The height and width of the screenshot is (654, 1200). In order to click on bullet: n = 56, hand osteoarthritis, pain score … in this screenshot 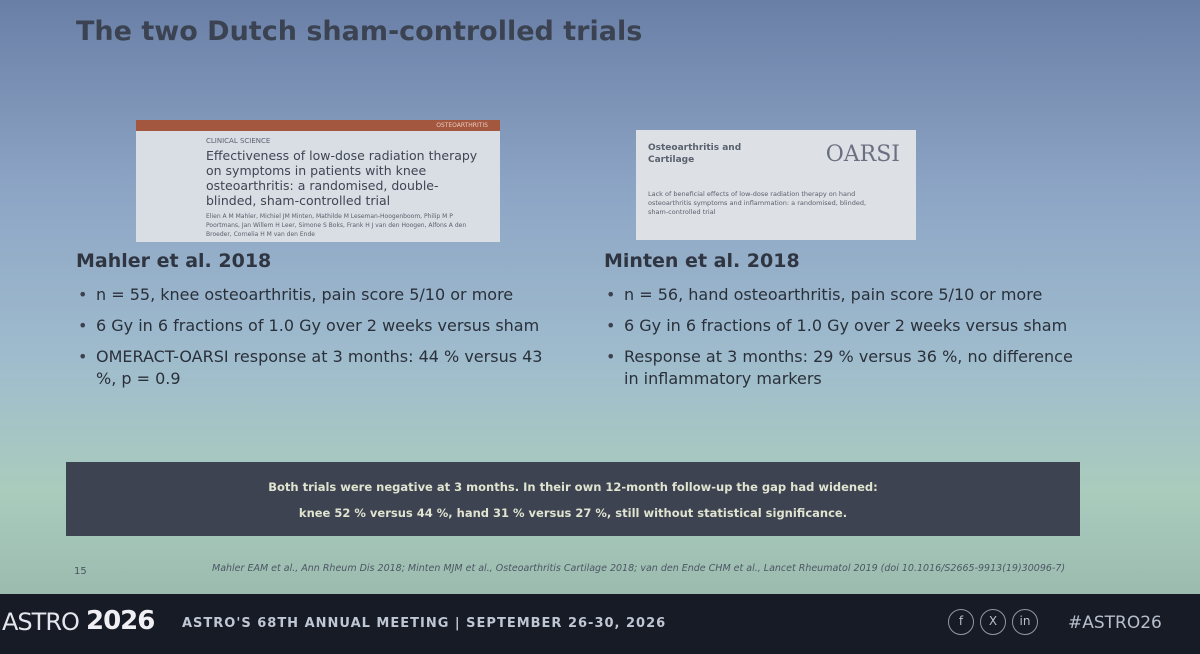, I will do `click(844, 295)`.